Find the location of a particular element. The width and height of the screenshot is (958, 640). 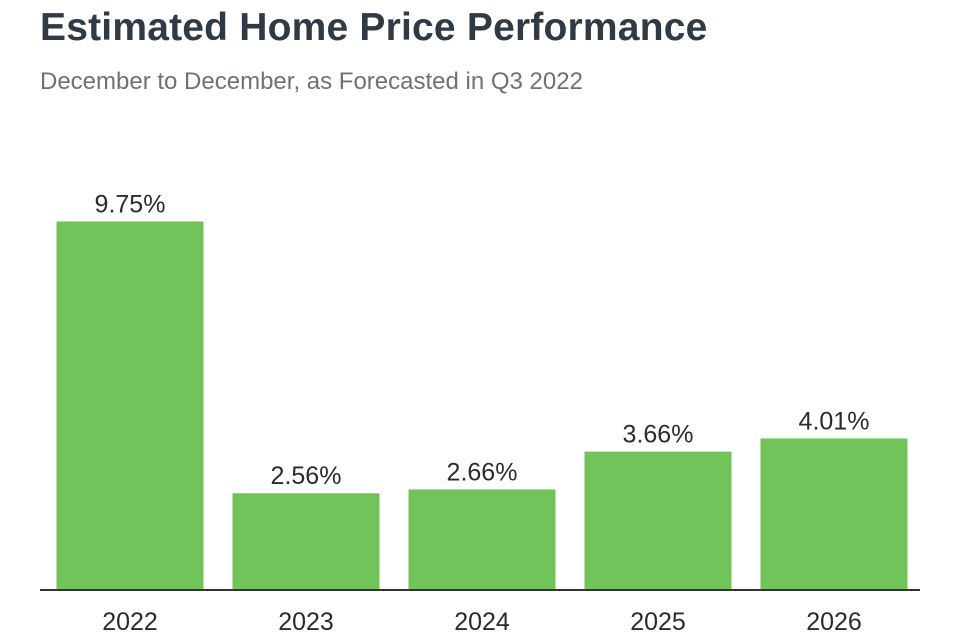

data-label-2025: 3.66% is located at coordinates (658, 435).